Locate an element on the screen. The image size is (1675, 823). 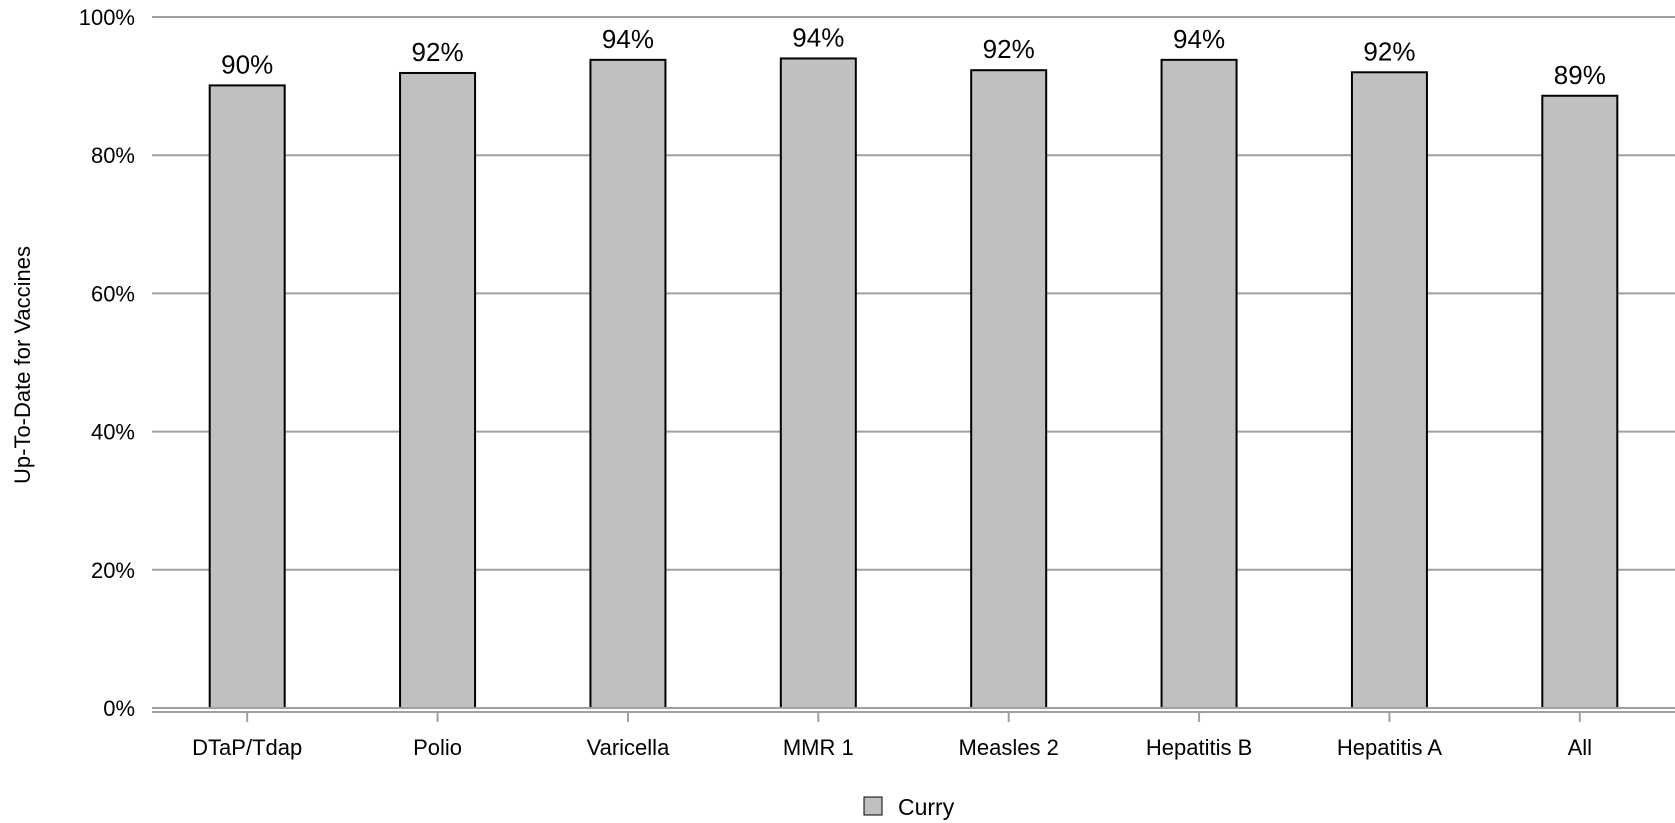
x-tick-label: Measles 2 is located at coordinates (1009, 747).